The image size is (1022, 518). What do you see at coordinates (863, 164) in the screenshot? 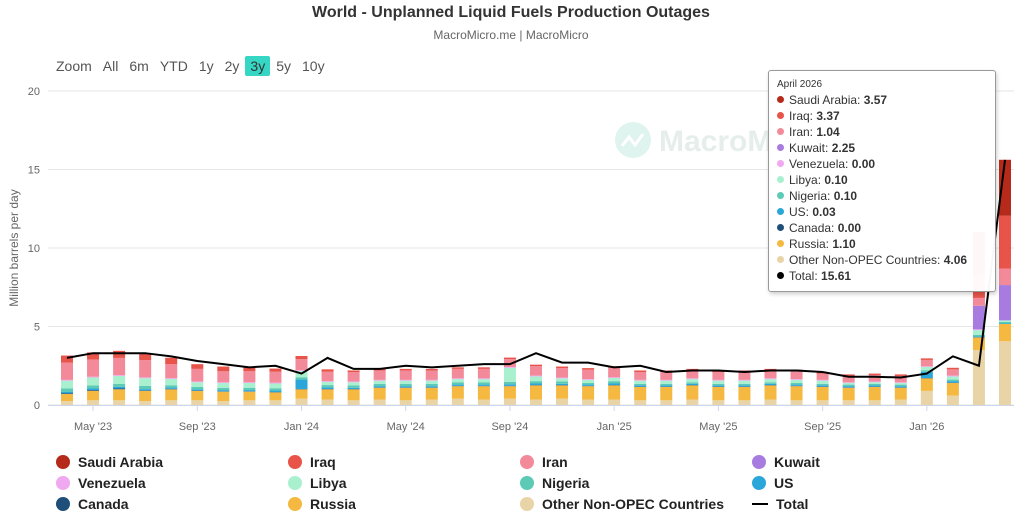
I see `tooltip-series-value: 0.00` at bounding box center [863, 164].